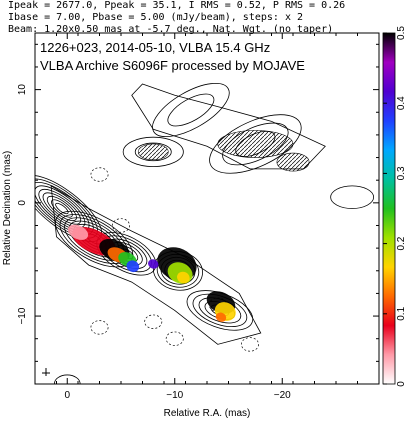 This screenshot has height=424, width=409. Describe the element at coordinates (207, 413) in the screenshot. I see `x-axis-label: Relative R.A. (mas)` at that location.